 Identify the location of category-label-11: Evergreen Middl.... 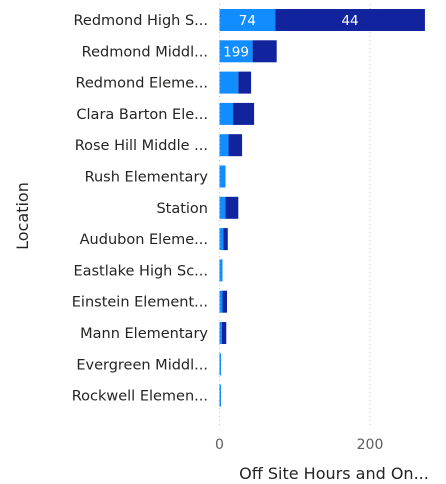
(142, 365).